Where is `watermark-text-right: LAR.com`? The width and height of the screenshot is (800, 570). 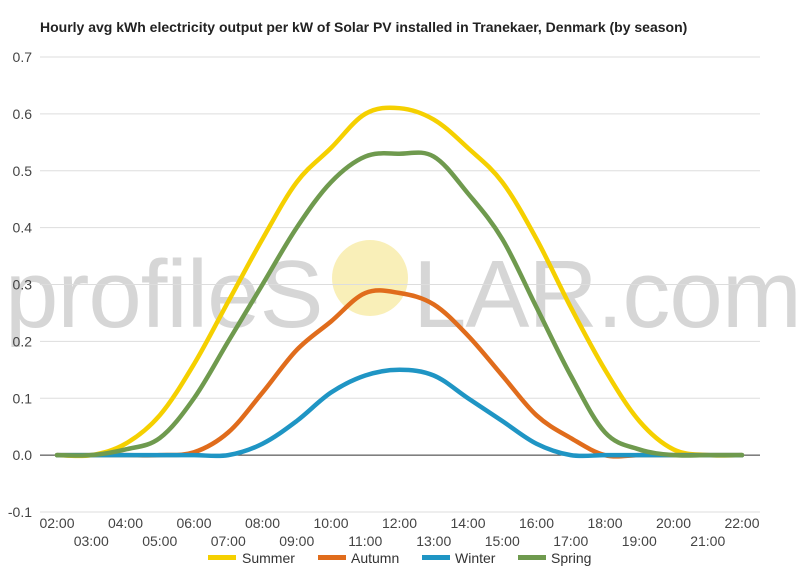 watermark-text-right: LAR.com is located at coordinates (606, 294).